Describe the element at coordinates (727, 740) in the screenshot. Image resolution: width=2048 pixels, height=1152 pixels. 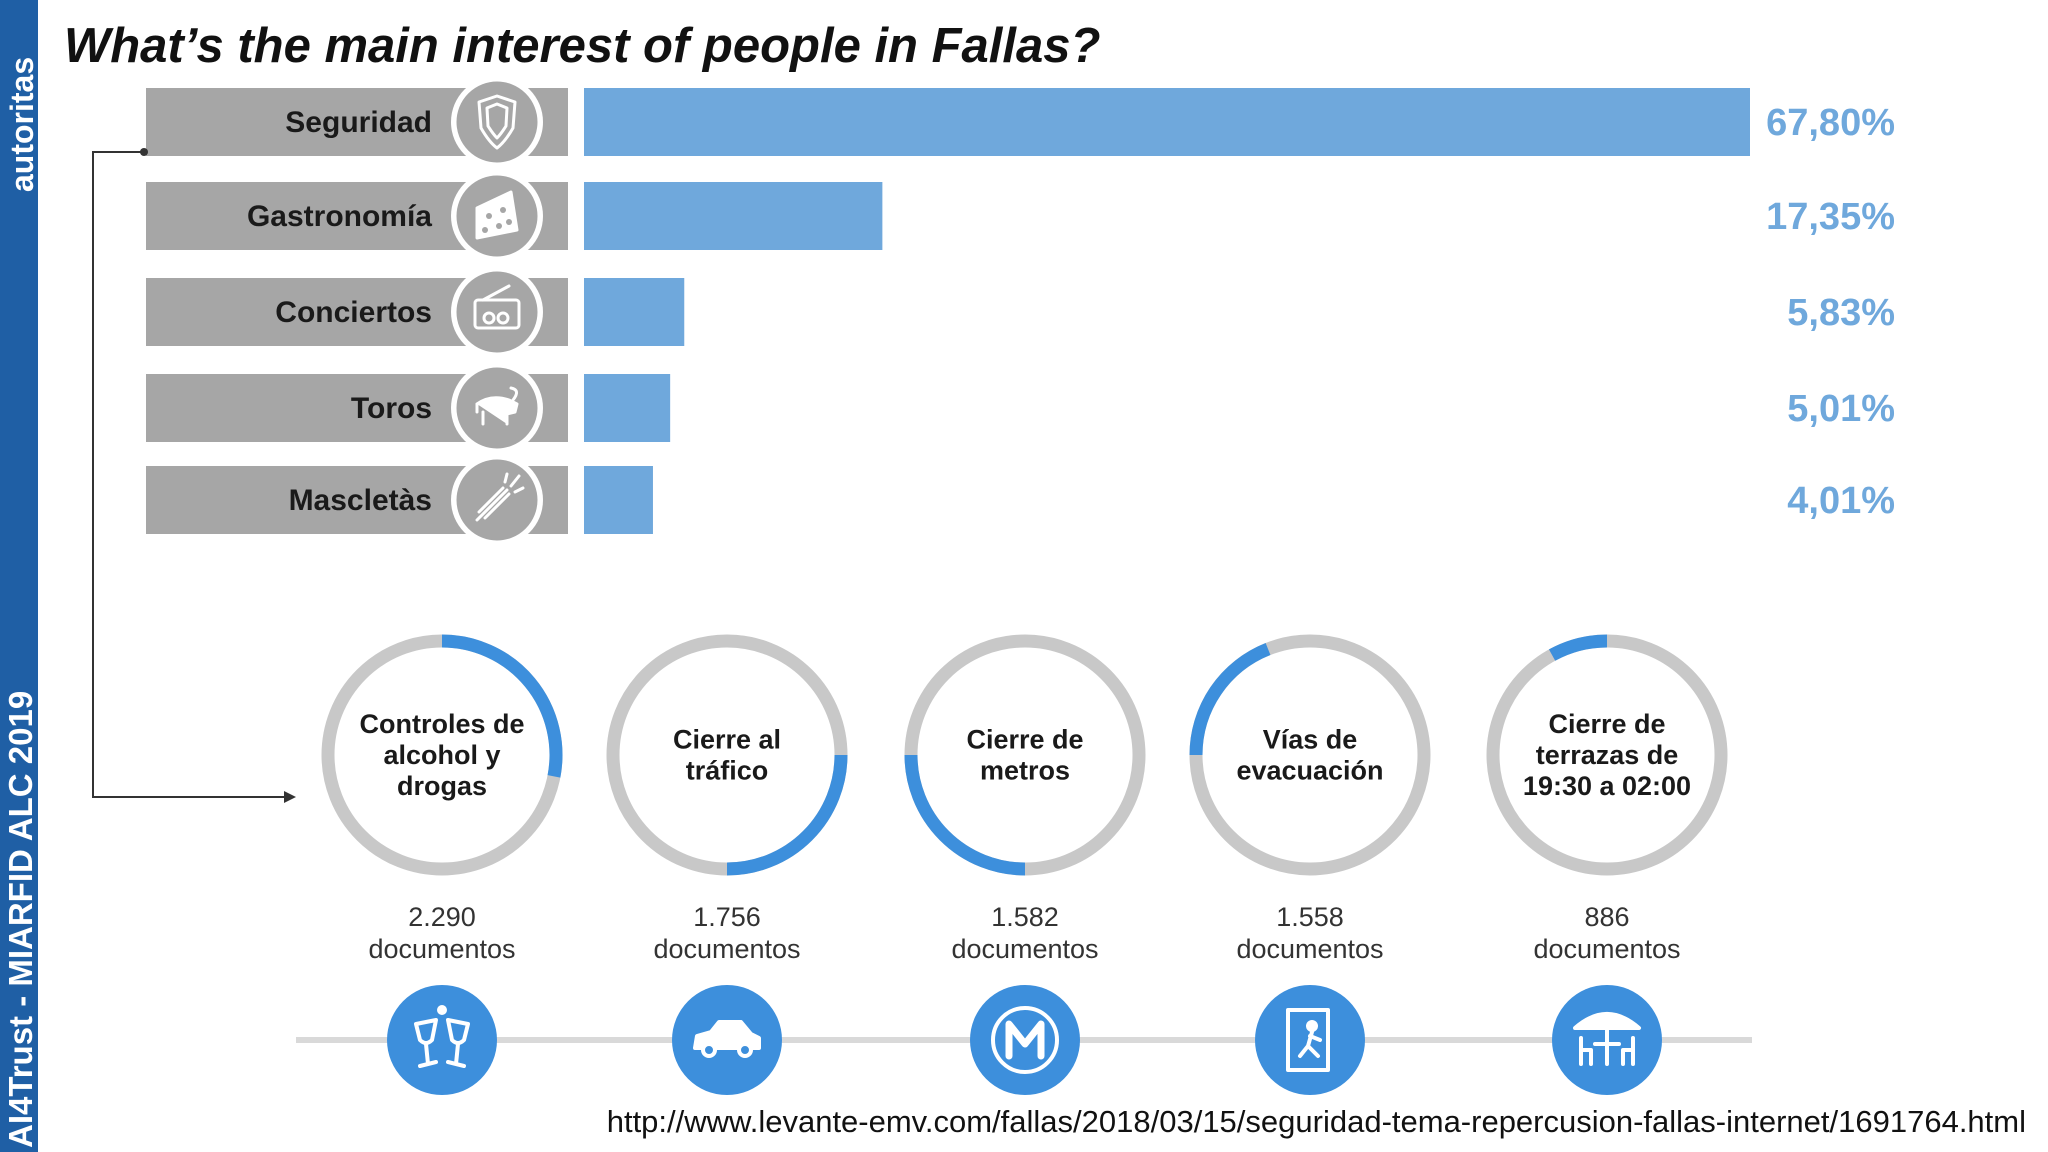
I see `donut-label: Cierre al` at that location.